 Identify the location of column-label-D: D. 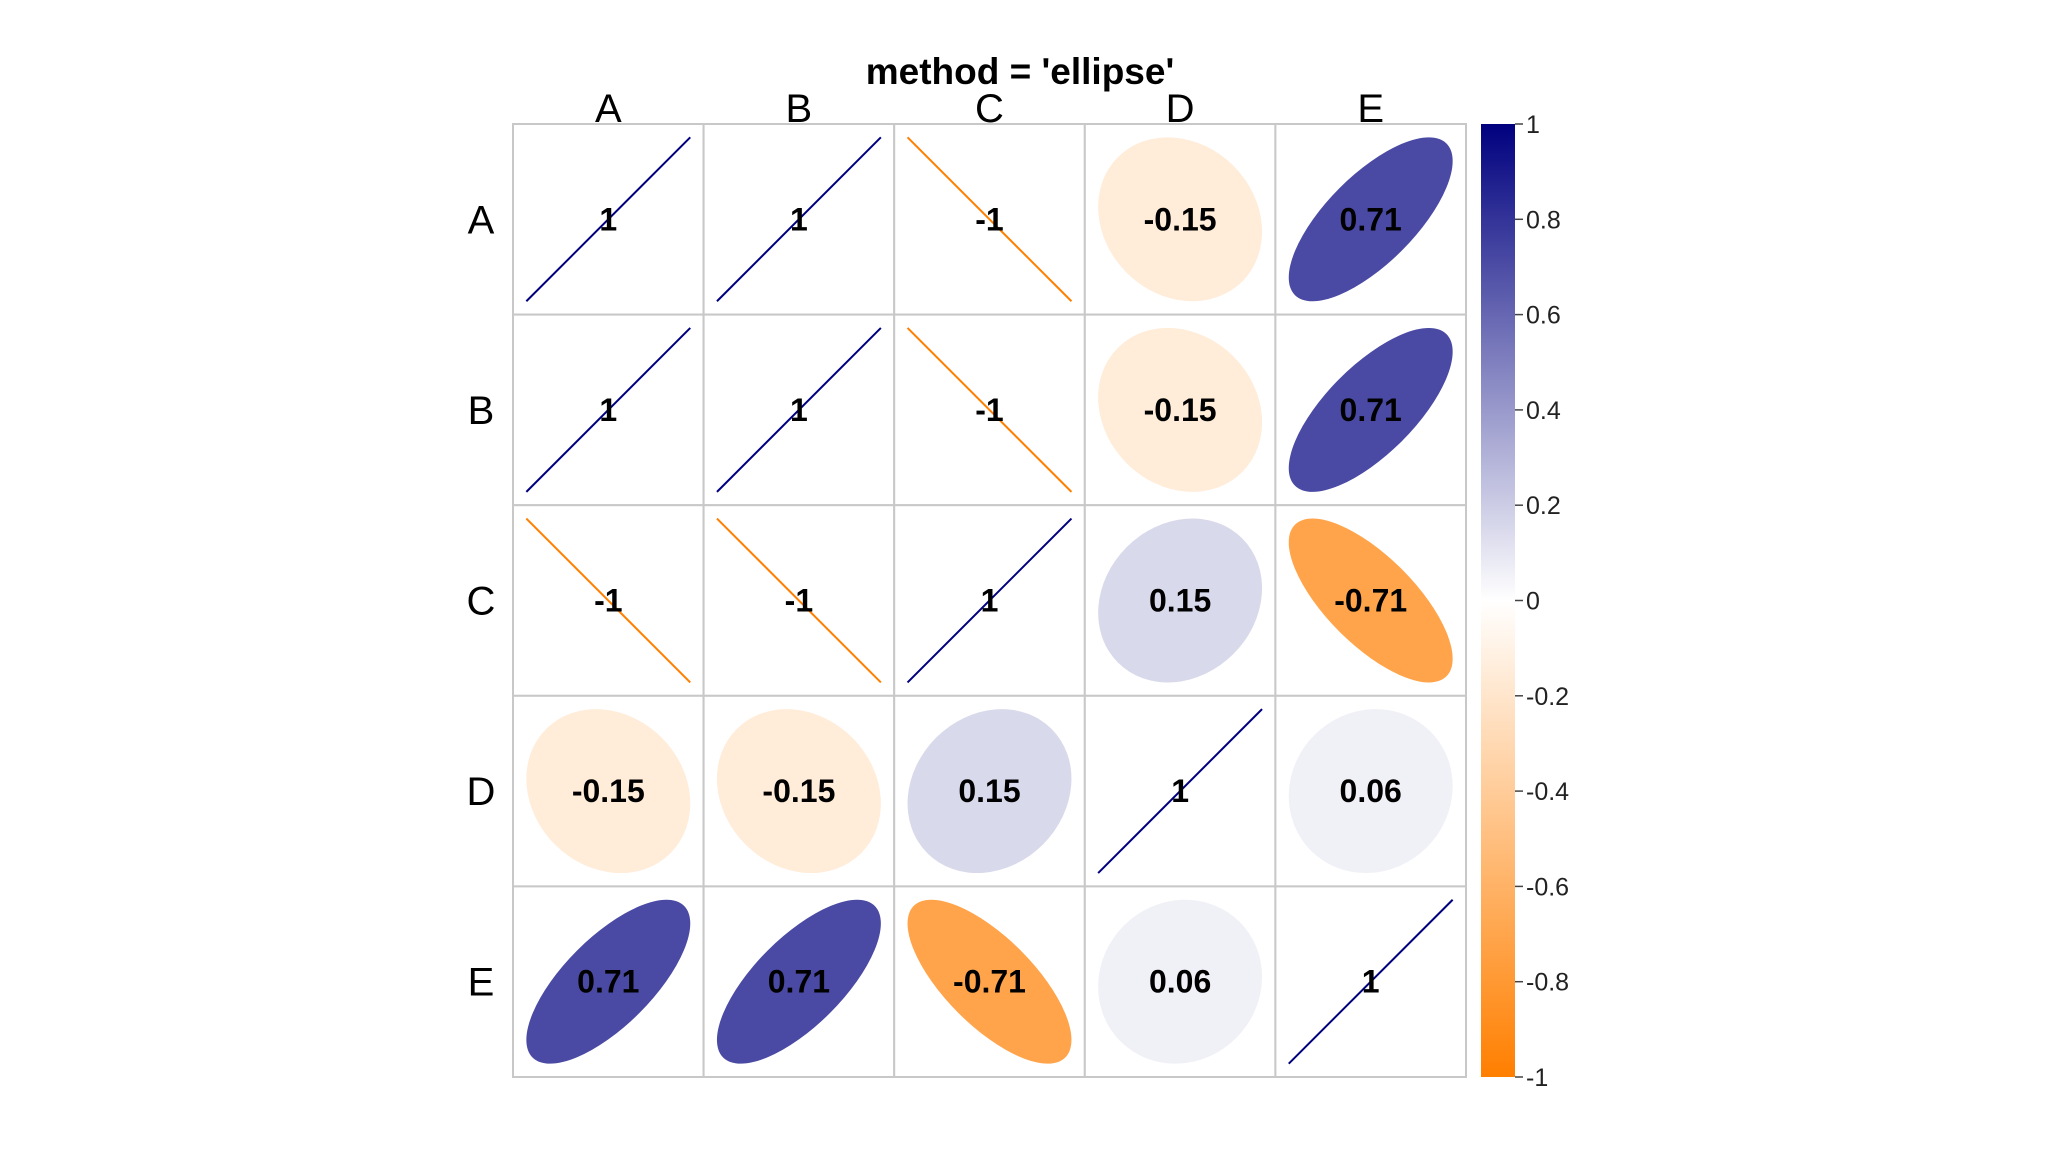
(1180, 109).